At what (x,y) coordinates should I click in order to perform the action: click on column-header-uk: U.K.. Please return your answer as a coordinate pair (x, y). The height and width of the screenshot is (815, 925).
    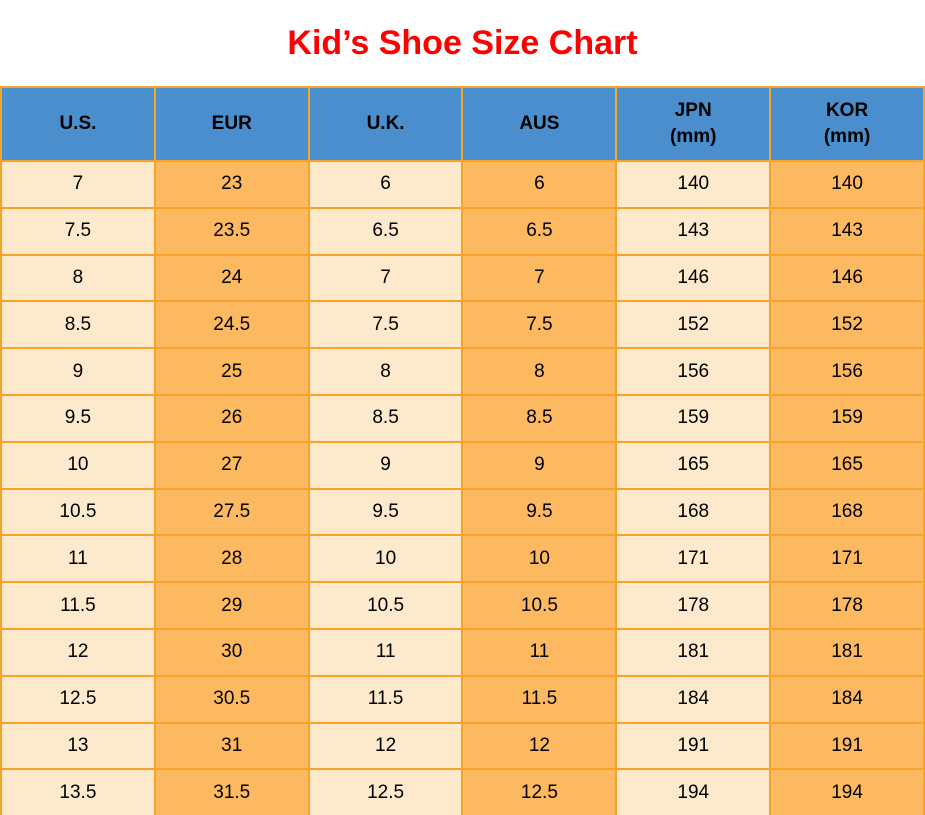
    Looking at the image, I should click on (385, 124).